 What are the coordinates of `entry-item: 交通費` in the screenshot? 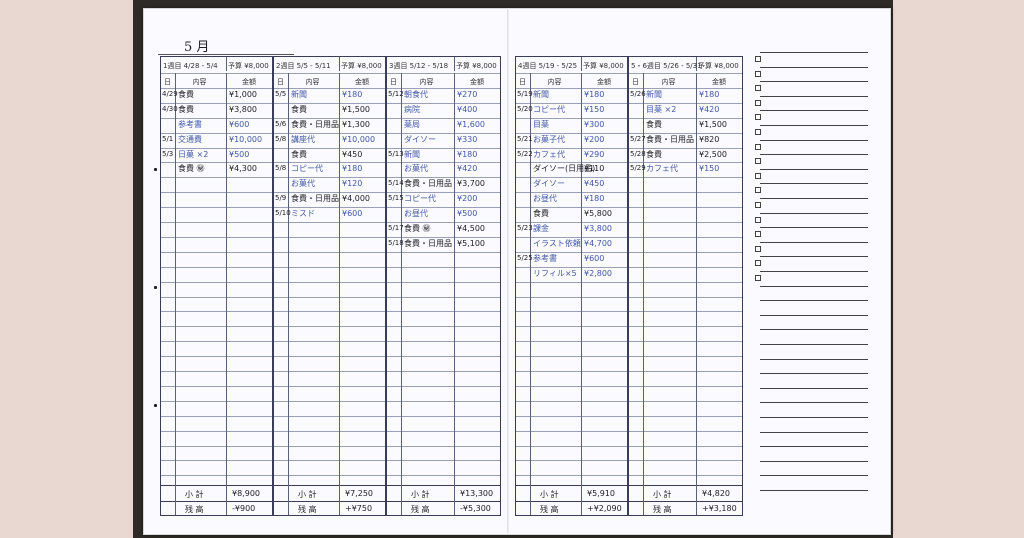 It's located at (190, 139).